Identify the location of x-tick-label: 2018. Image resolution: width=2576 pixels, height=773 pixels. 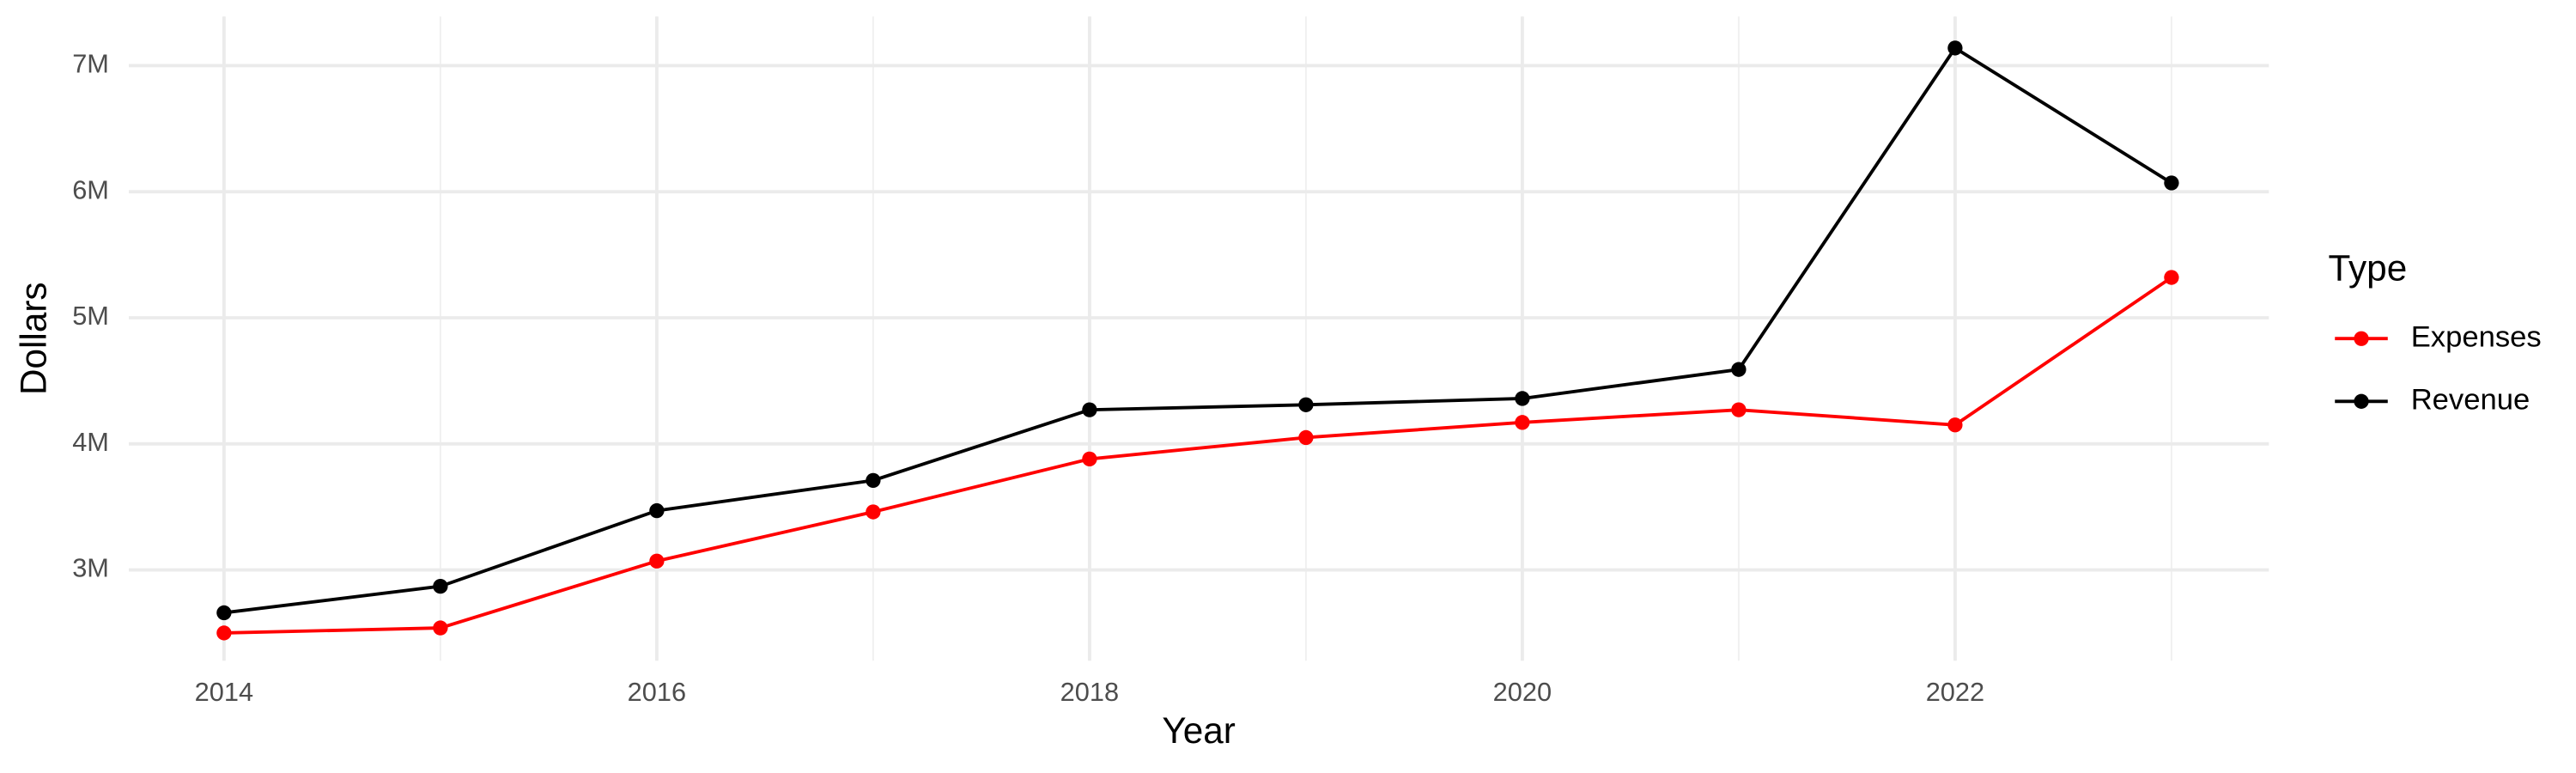
(1089, 692).